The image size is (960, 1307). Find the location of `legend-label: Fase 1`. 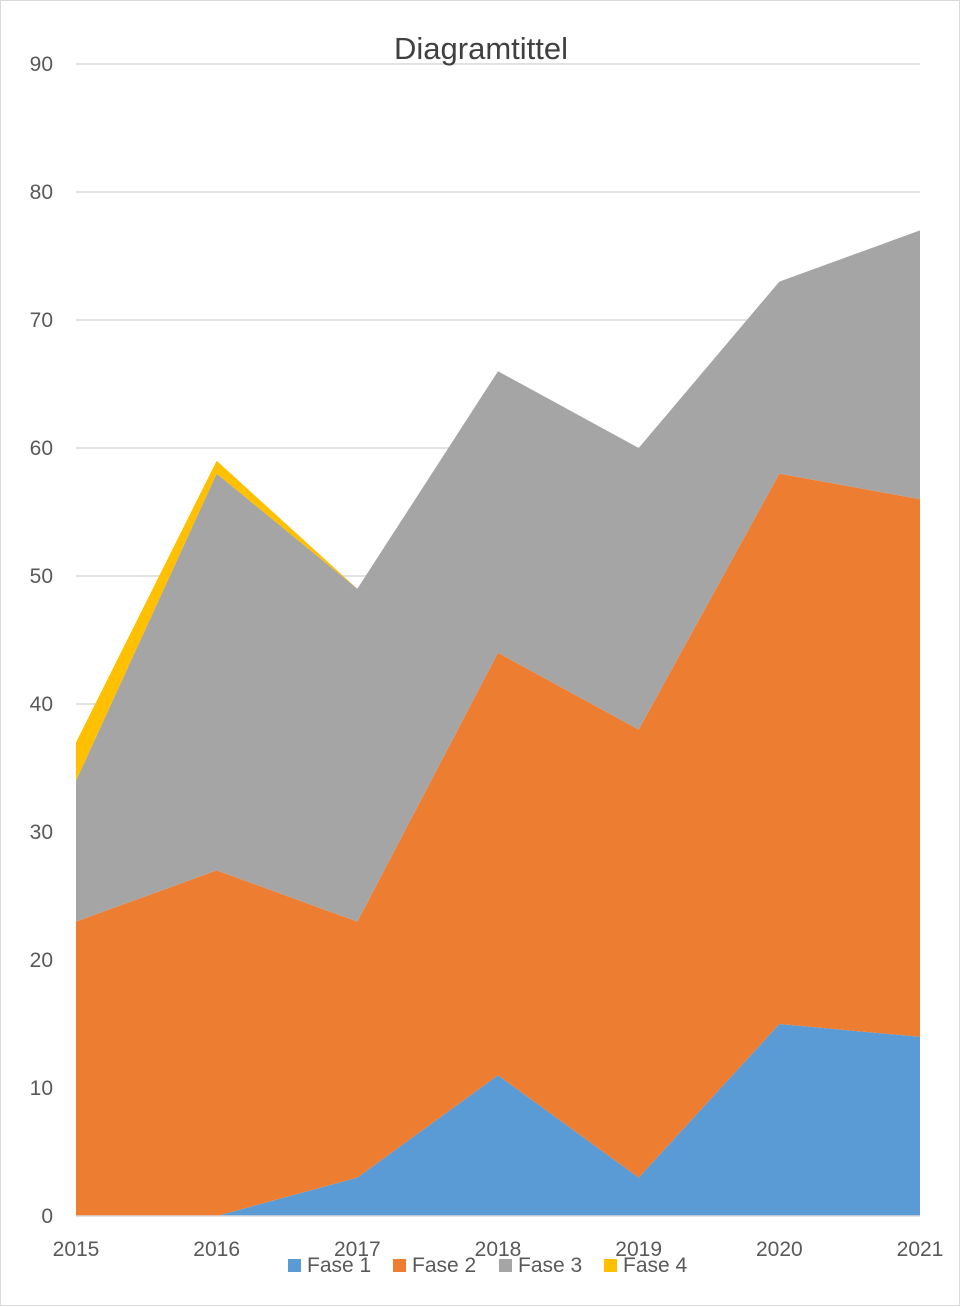

legend-label: Fase 1 is located at coordinates (339, 1265).